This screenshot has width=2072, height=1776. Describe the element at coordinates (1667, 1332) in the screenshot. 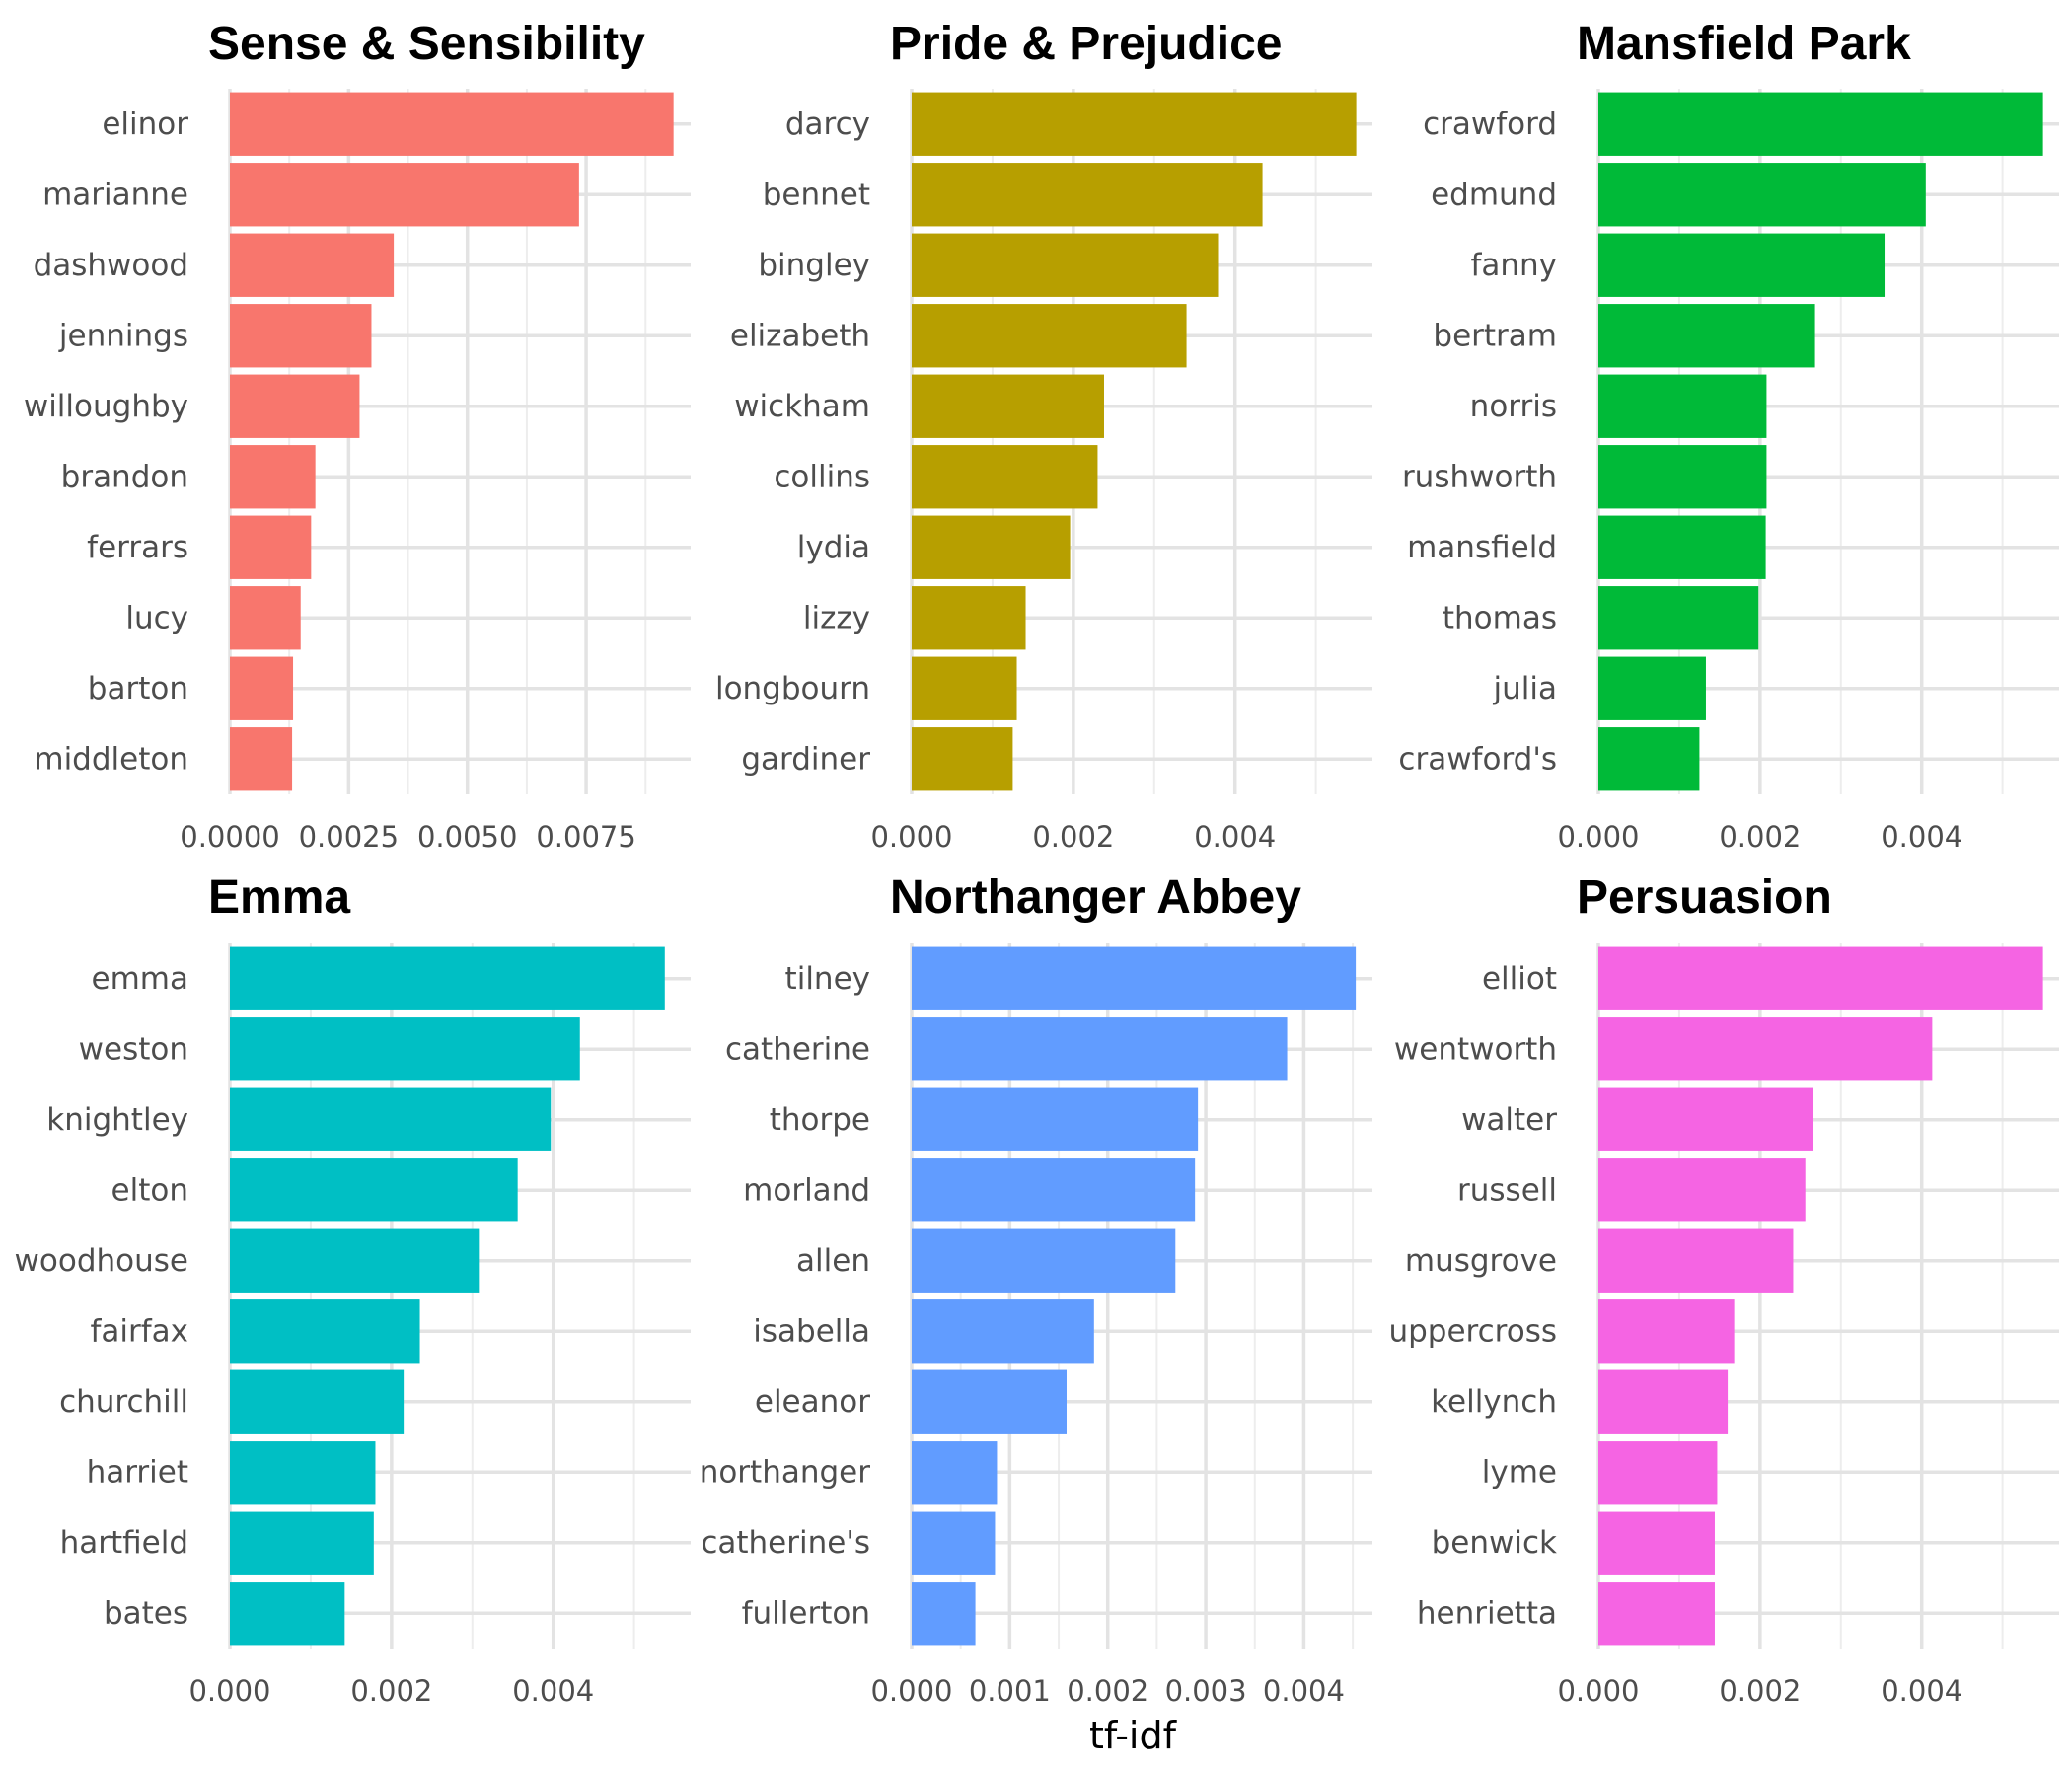

I see `bar-uppercross` at that location.